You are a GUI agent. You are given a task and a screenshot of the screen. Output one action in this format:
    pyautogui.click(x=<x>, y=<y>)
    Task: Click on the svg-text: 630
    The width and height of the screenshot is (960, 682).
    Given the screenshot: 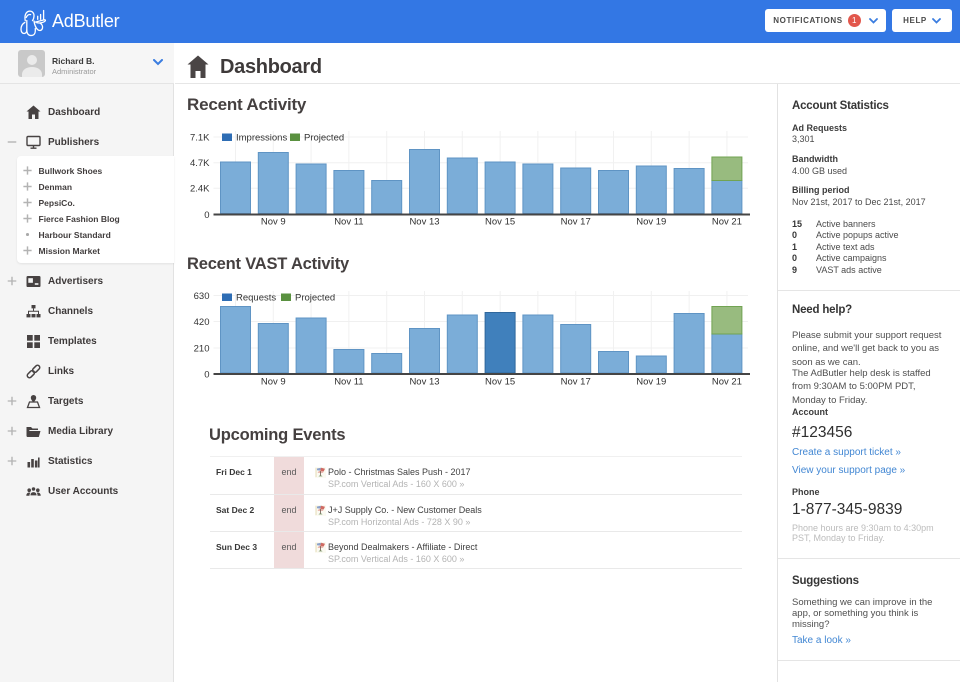 What is the action you would take?
    pyautogui.click(x=202, y=296)
    